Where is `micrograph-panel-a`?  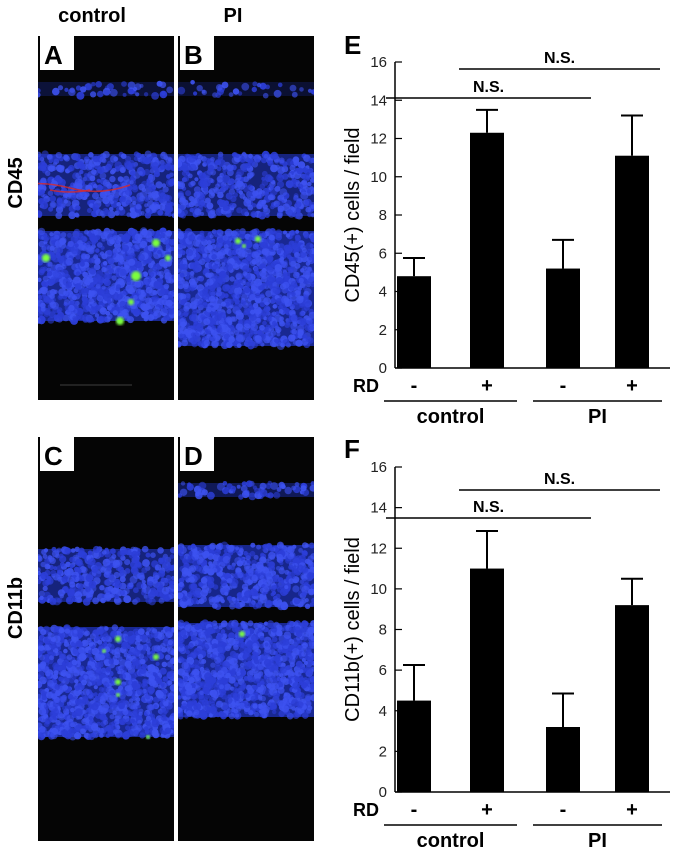
micrograph-panel-a is located at coordinates (94, 218).